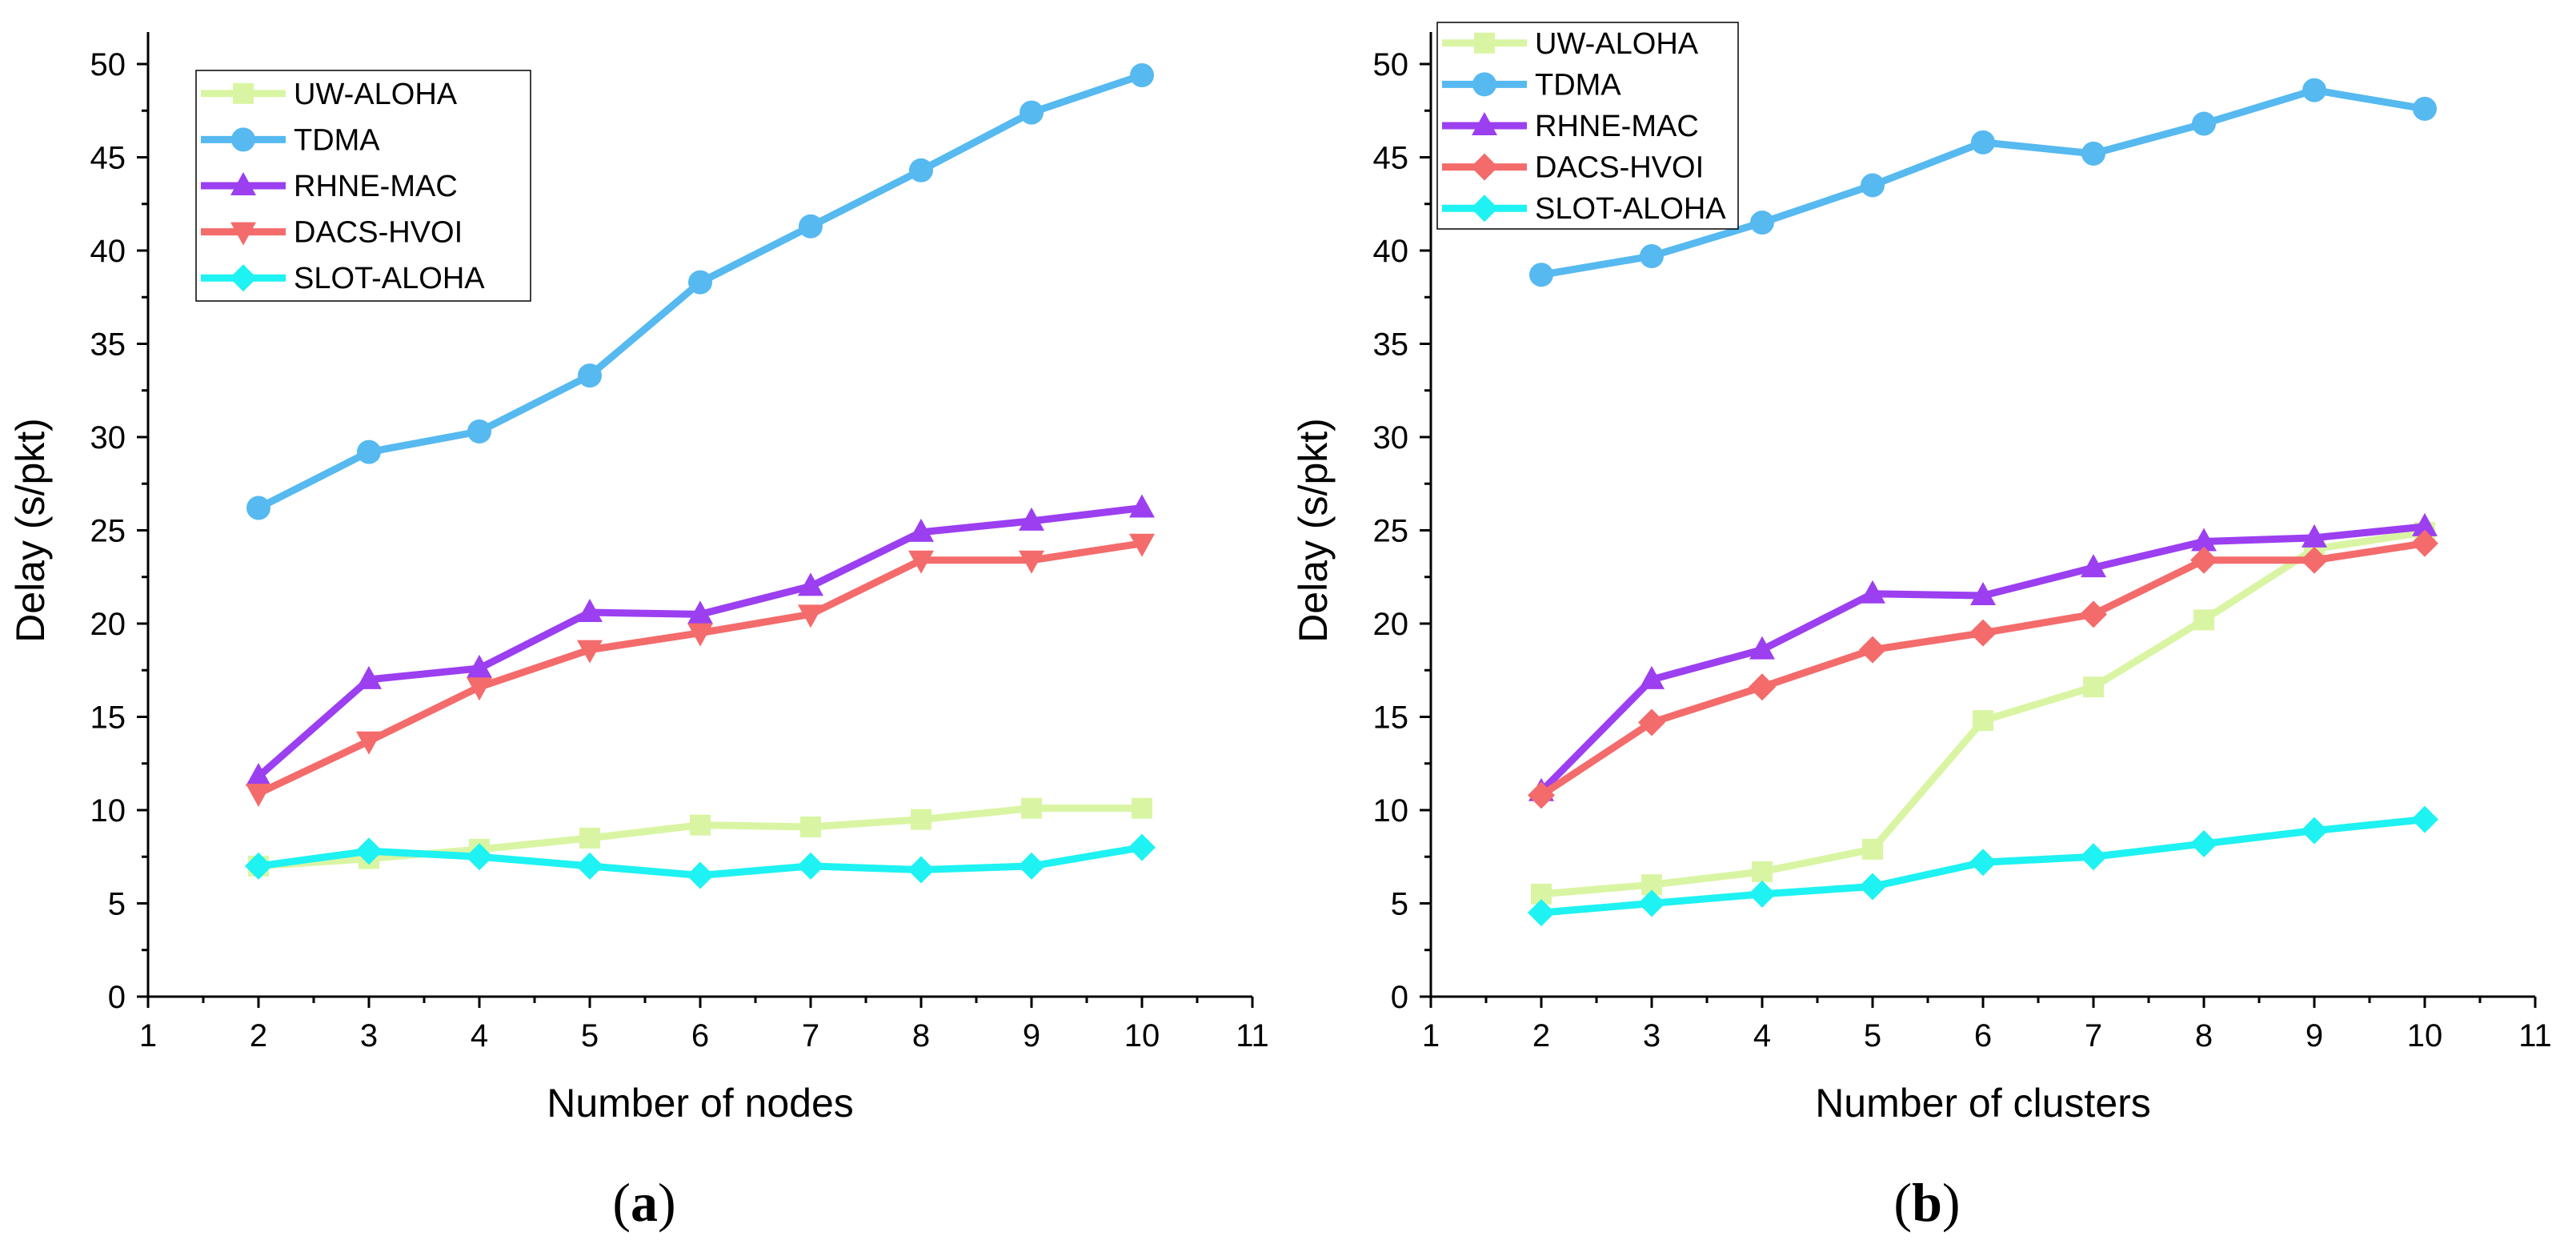  I want to click on series-rhne-mac, so click(700, 640).